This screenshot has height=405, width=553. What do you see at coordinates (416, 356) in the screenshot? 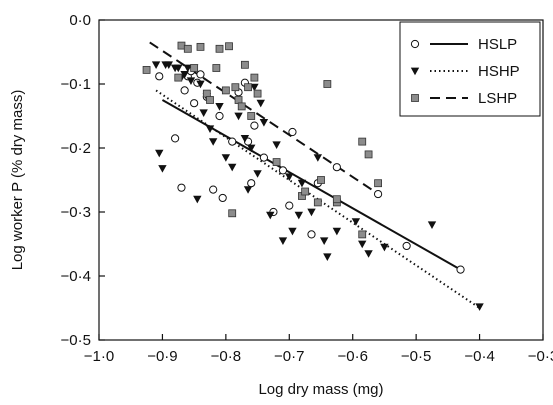
I see `x-tick-label: −0·5` at bounding box center [416, 356].